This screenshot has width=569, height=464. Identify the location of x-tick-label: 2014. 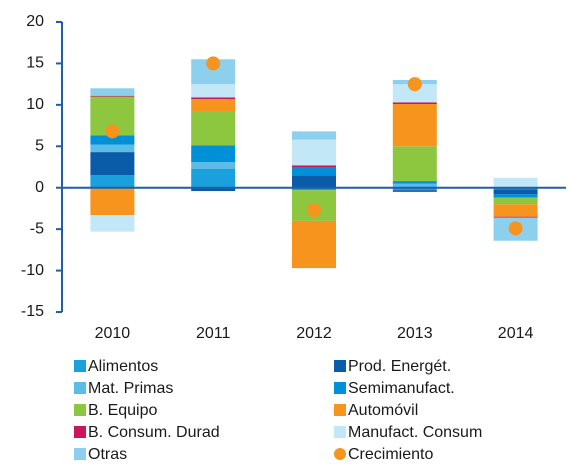
(516, 333).